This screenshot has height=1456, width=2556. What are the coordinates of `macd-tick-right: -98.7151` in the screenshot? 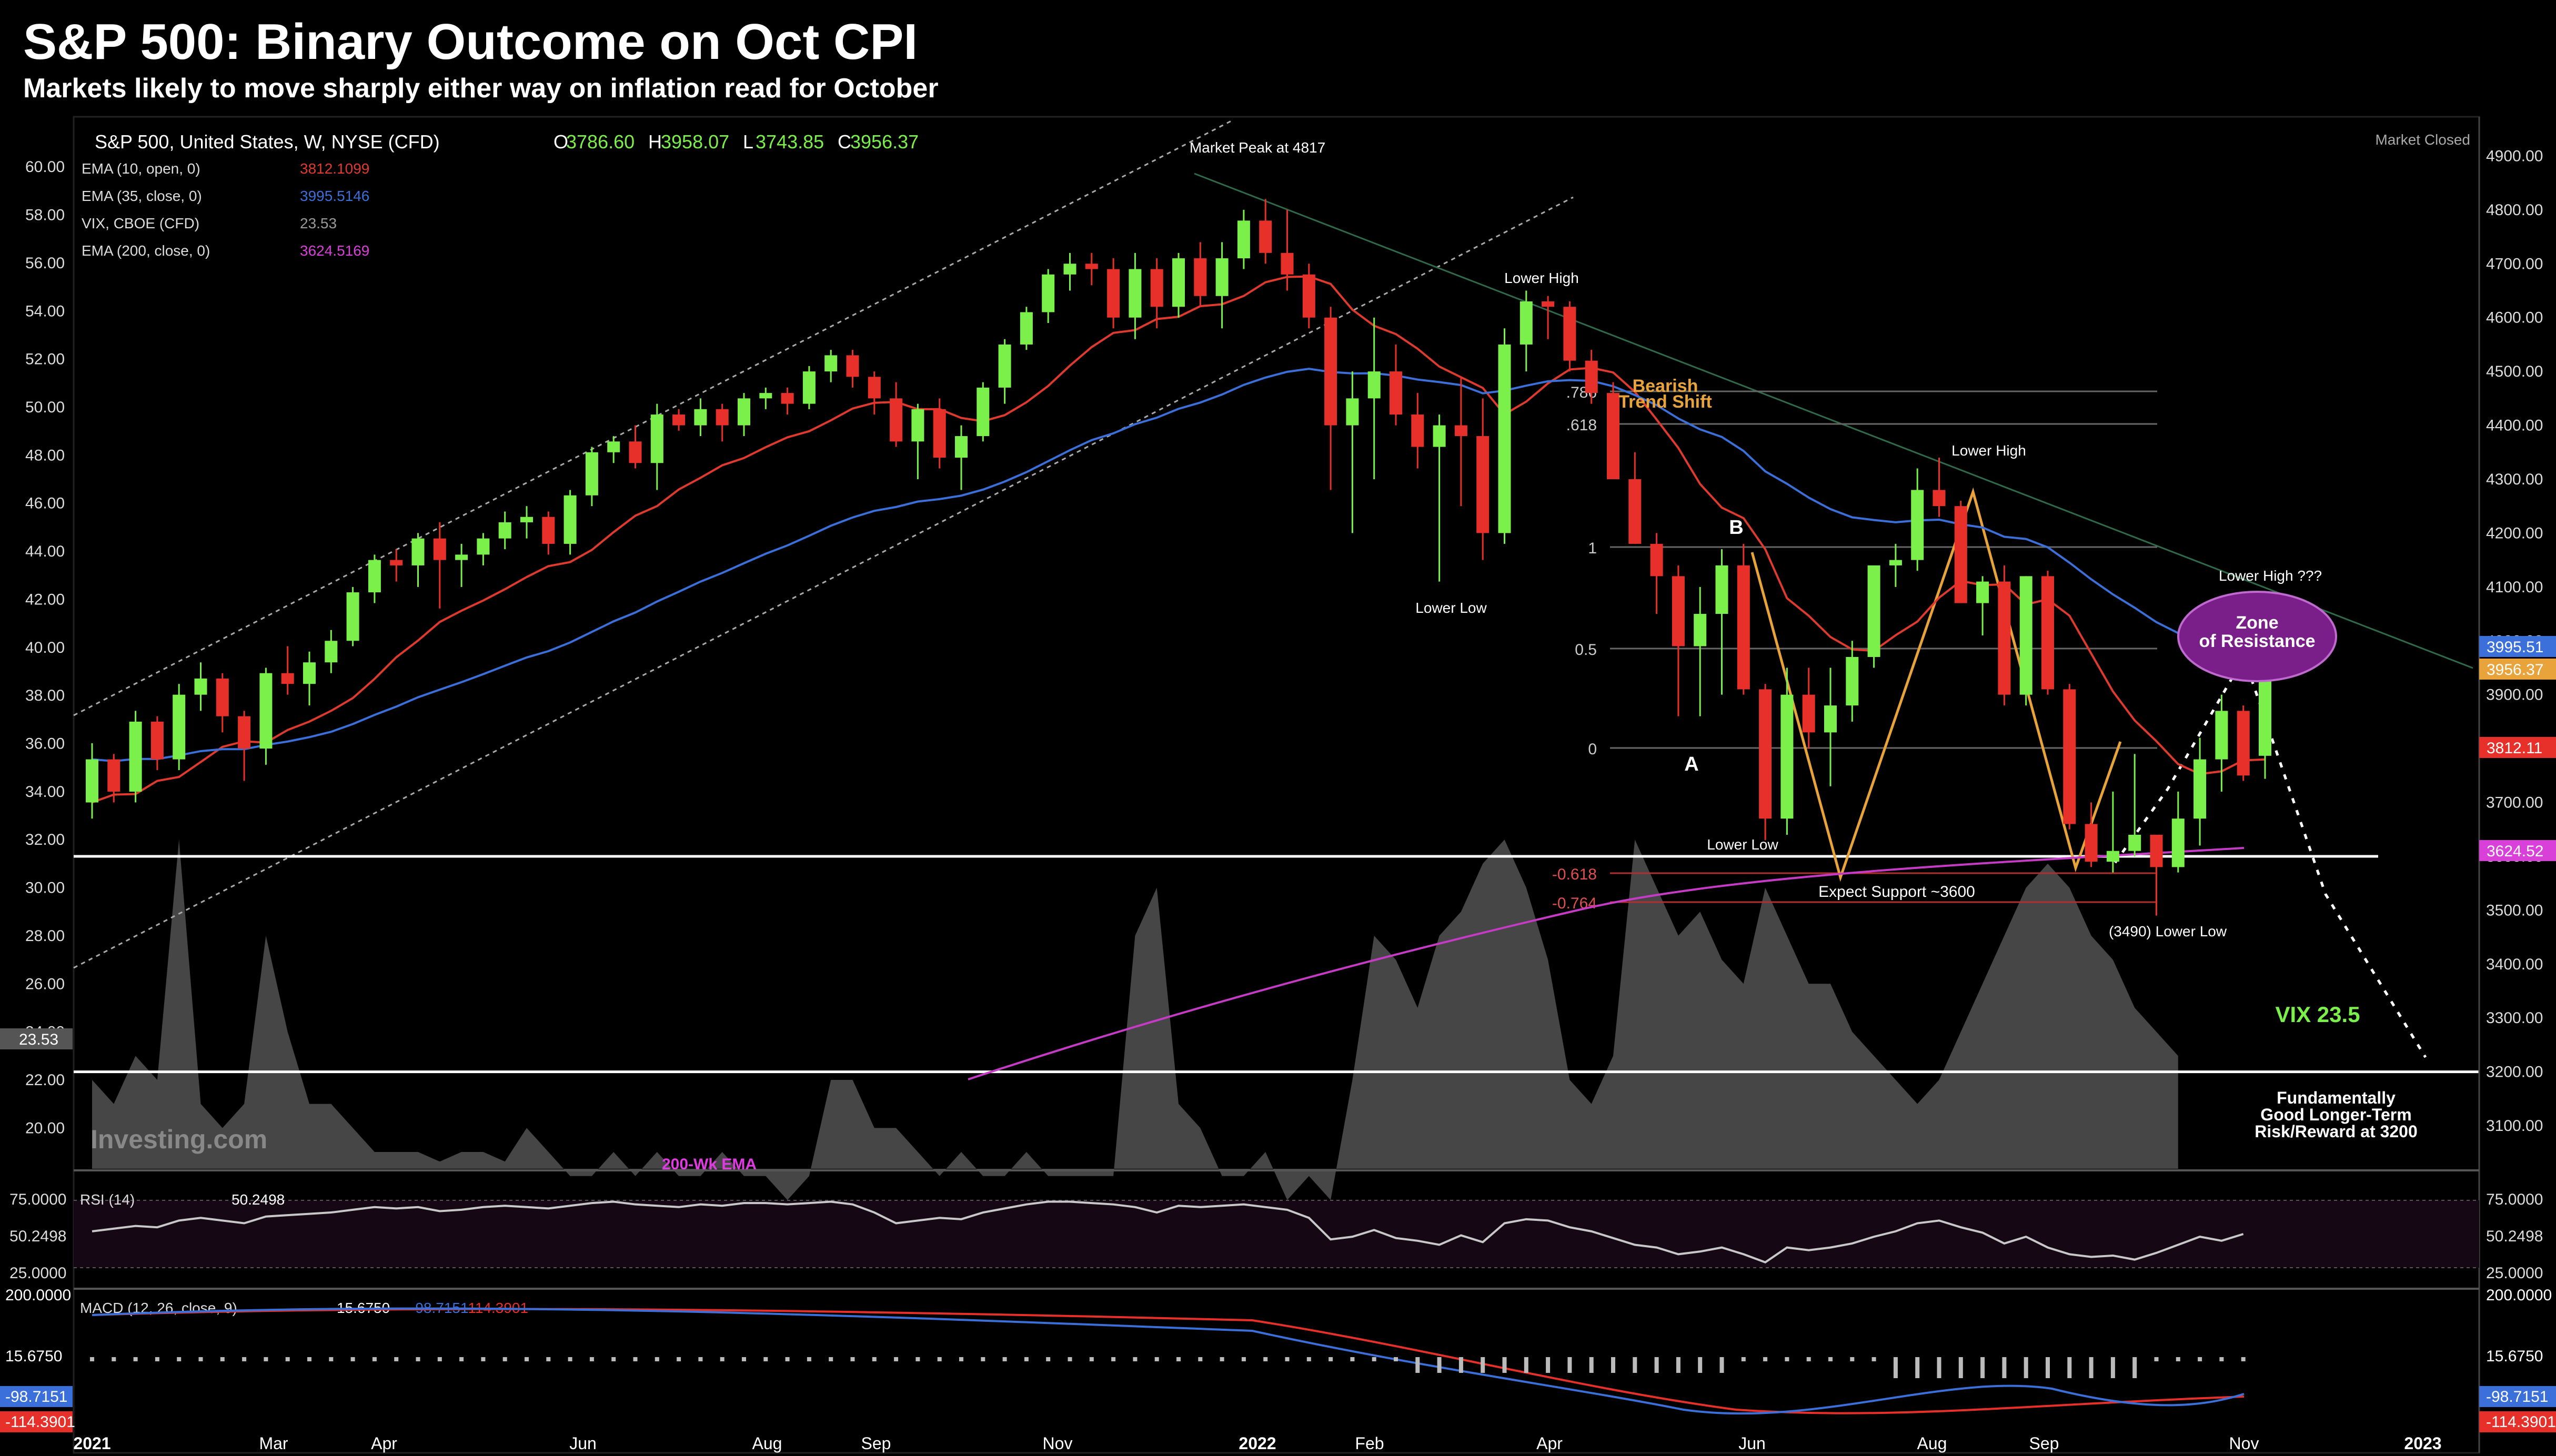 It's located at (2517, 1397).